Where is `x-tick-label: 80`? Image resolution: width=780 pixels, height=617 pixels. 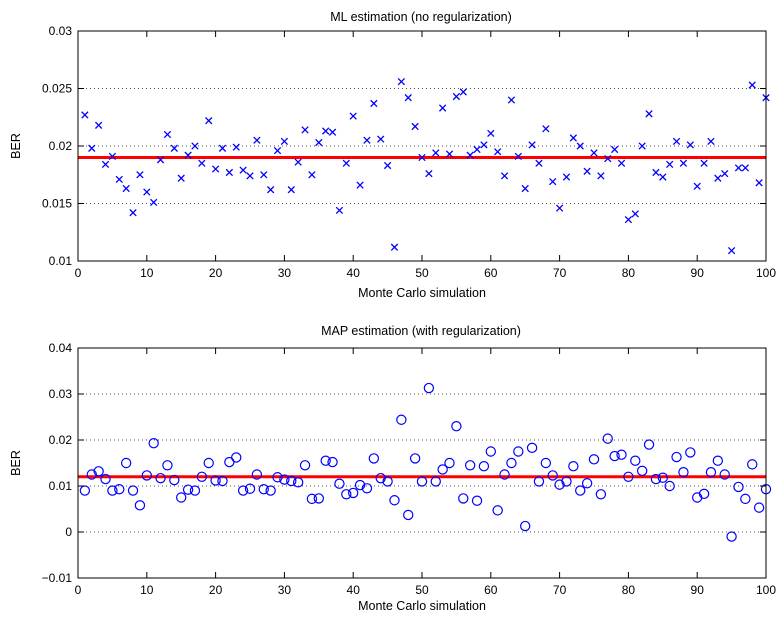
x-tick-label: 80 is located at coordinates (629, 590).